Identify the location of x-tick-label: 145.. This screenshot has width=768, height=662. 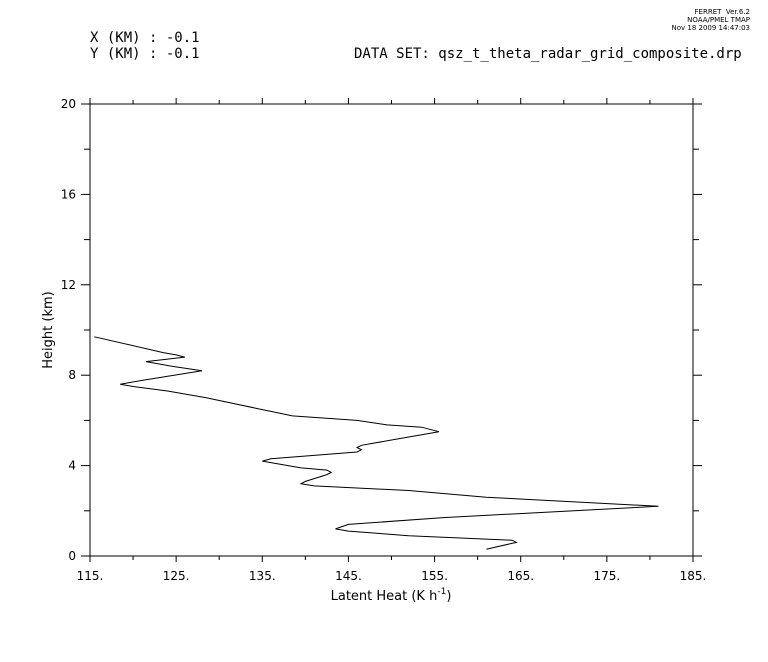
(348, 576).